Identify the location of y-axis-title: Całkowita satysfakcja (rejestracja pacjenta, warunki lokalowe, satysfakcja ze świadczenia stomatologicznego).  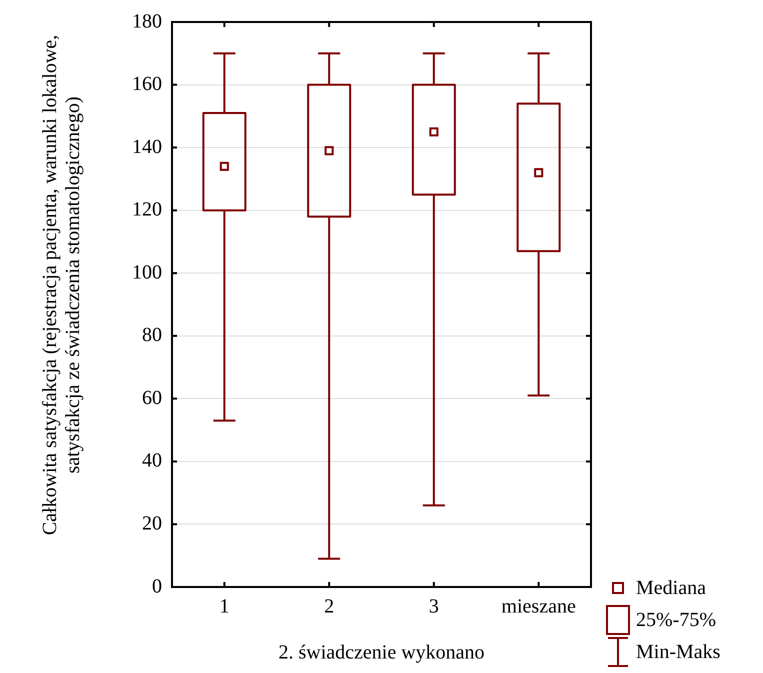
(62, 286).